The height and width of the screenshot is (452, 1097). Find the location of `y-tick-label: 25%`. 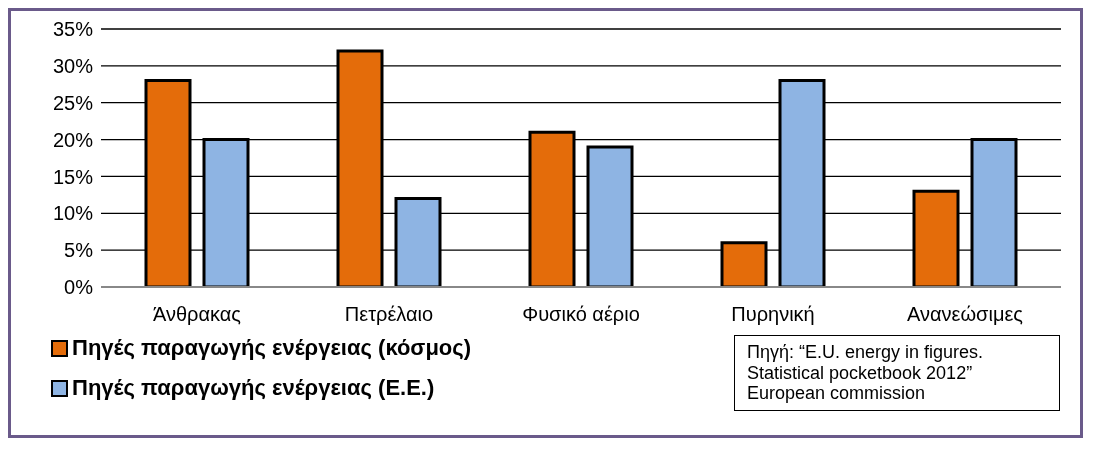

y-tick-label: 25% is located at coordinates (73, 102).